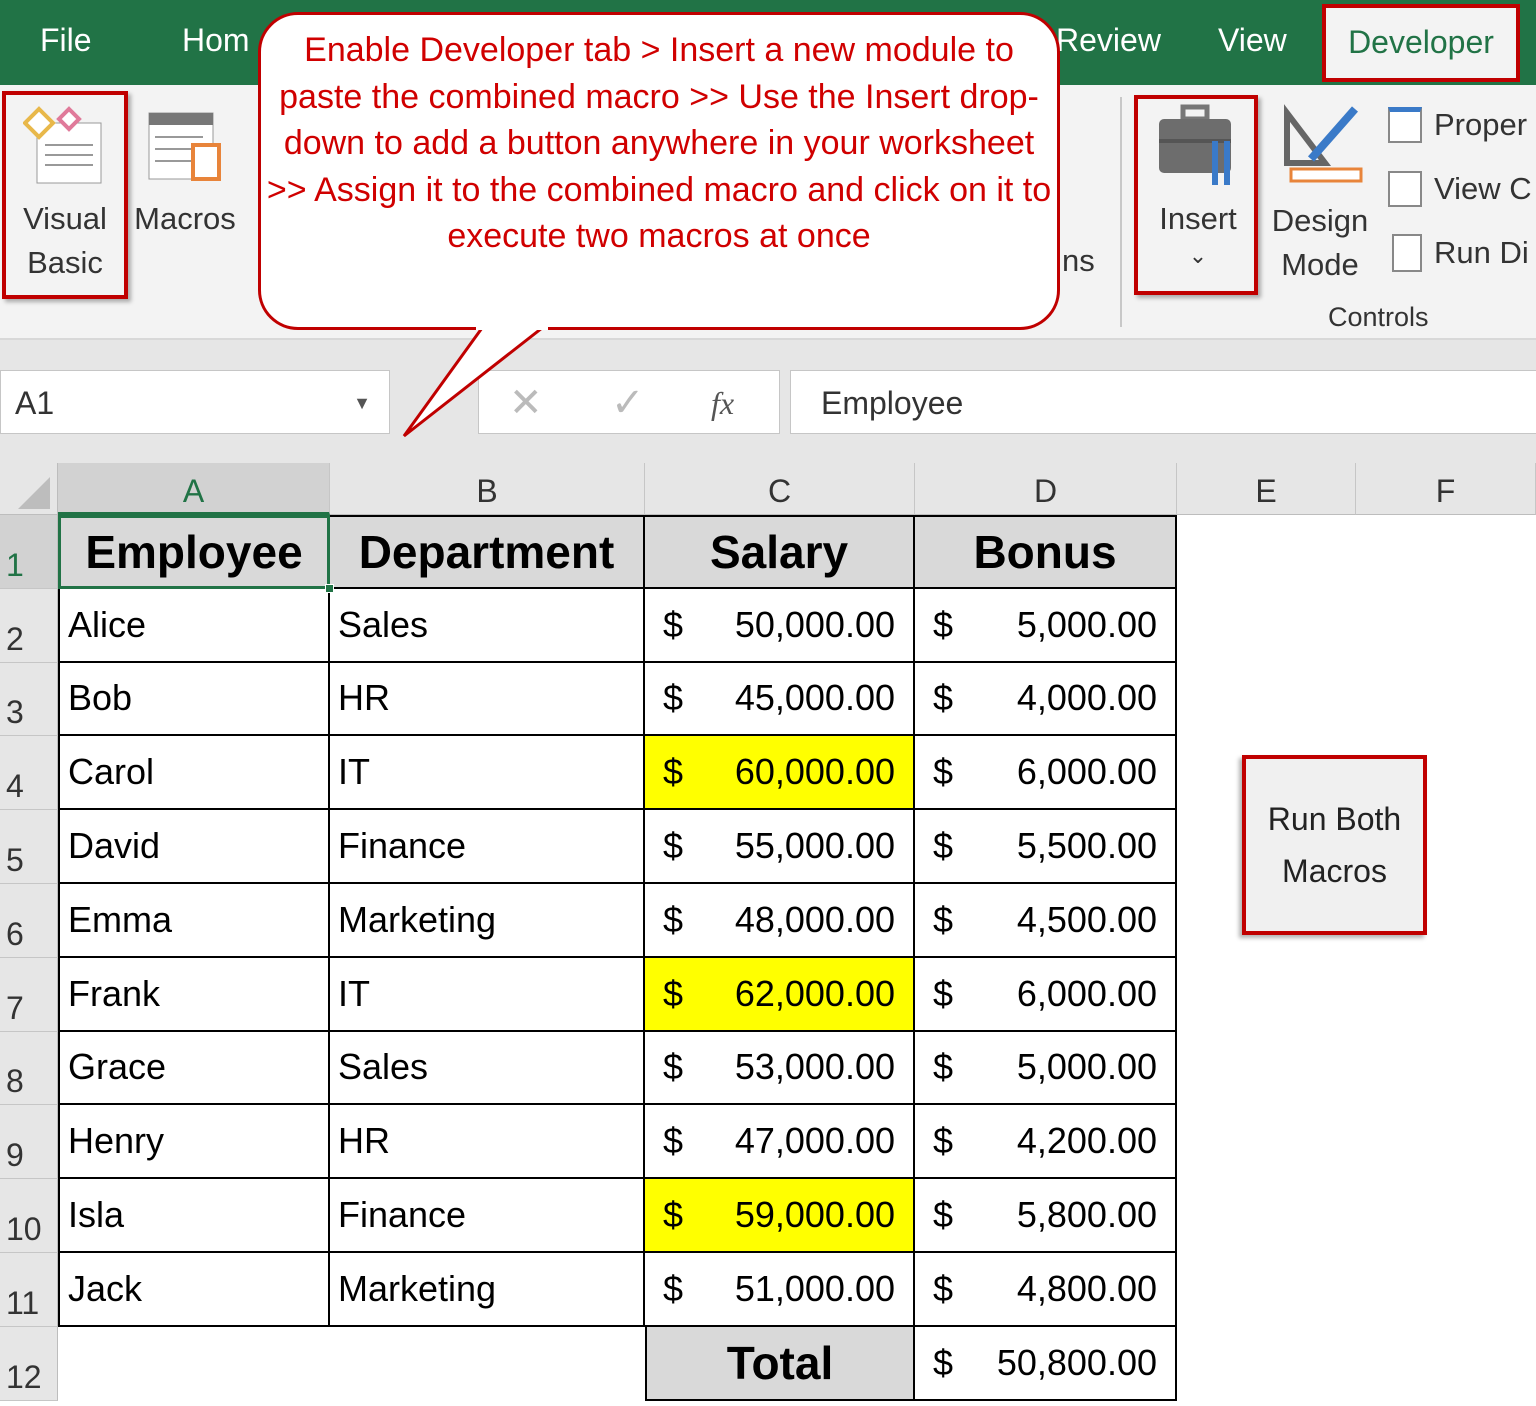 Image resolution: width=1536 pixels, height=1406 pixels. I want to click on cell-employee: Bob, so click(194, 699).